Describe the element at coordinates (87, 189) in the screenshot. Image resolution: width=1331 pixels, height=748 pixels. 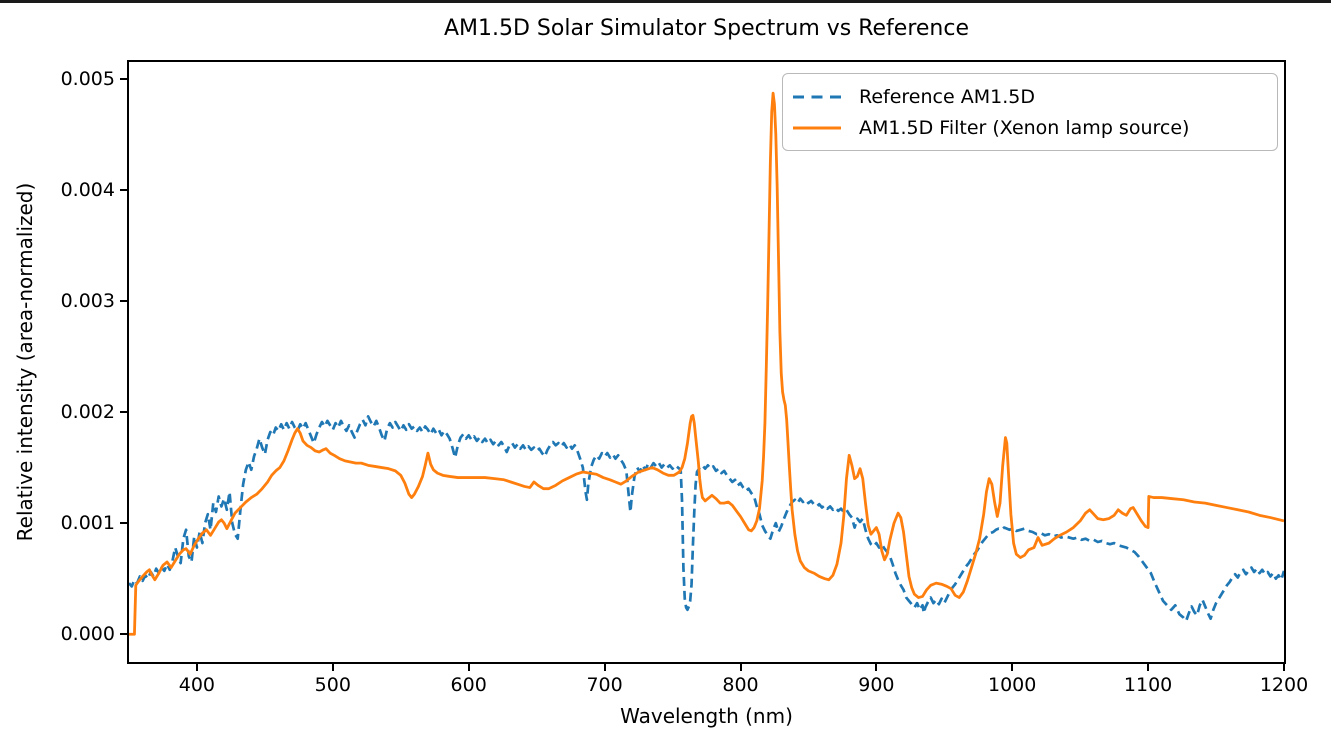
I see `y-tick-label: 0.004` at that location.